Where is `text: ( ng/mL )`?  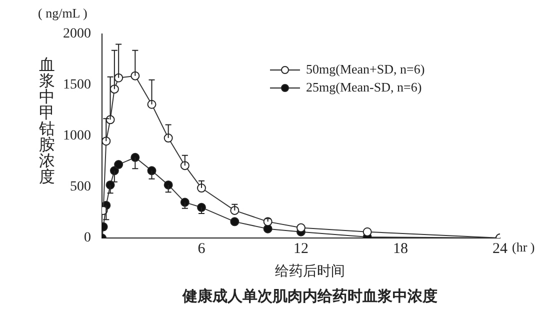
text: ( ng/mL ) is located at coordinates (63, 12).